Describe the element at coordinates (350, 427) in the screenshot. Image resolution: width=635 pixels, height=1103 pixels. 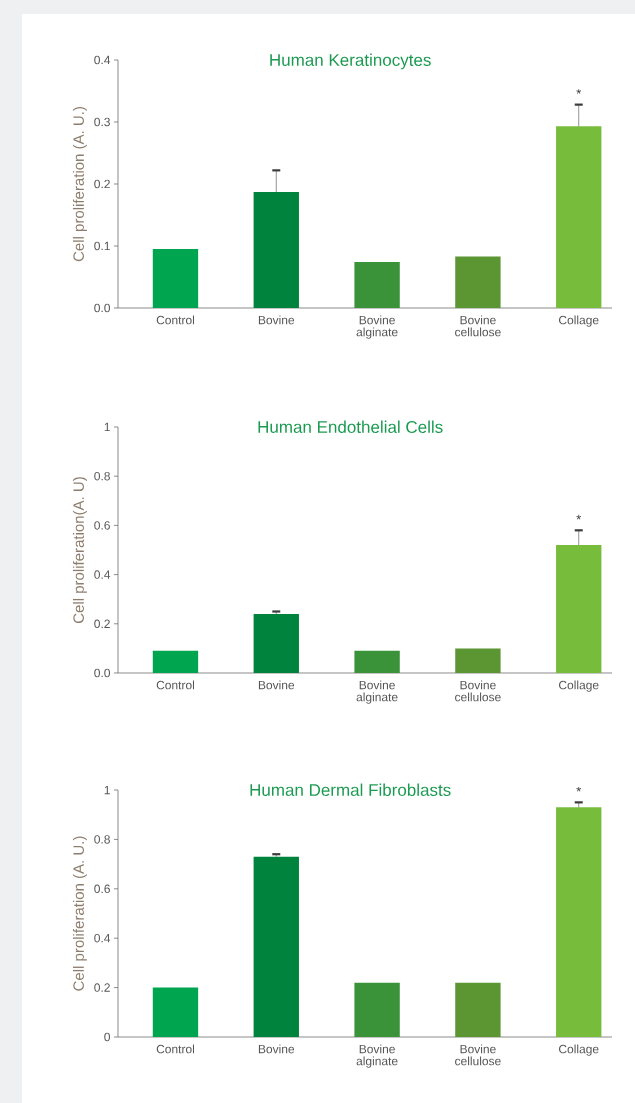
I see `chart-title: Human Endothelial Cells` at that location.